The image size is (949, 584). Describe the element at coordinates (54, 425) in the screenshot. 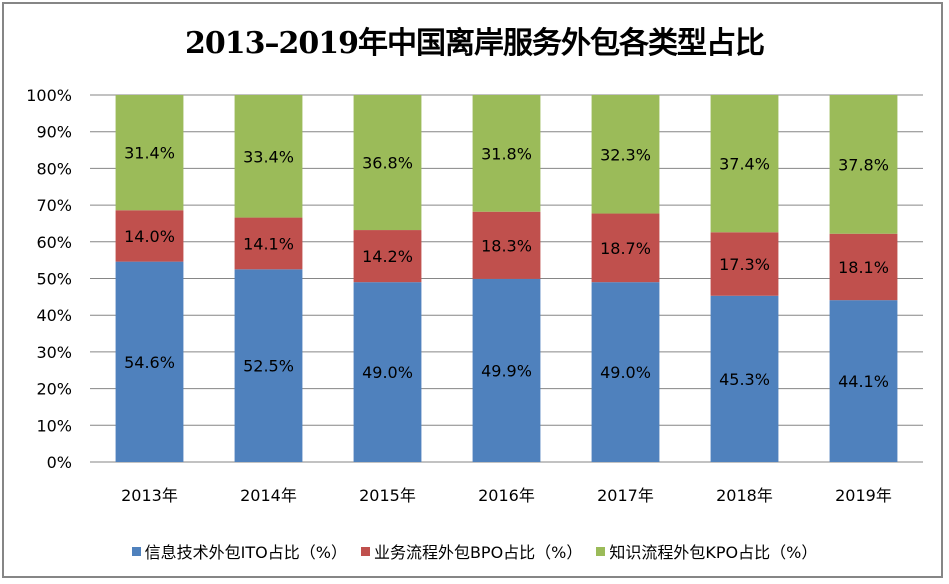

I see `y-tick-label: 10%` at that location.